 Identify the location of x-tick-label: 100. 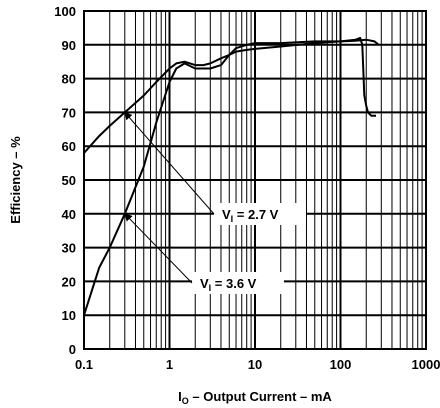
(341, 364).